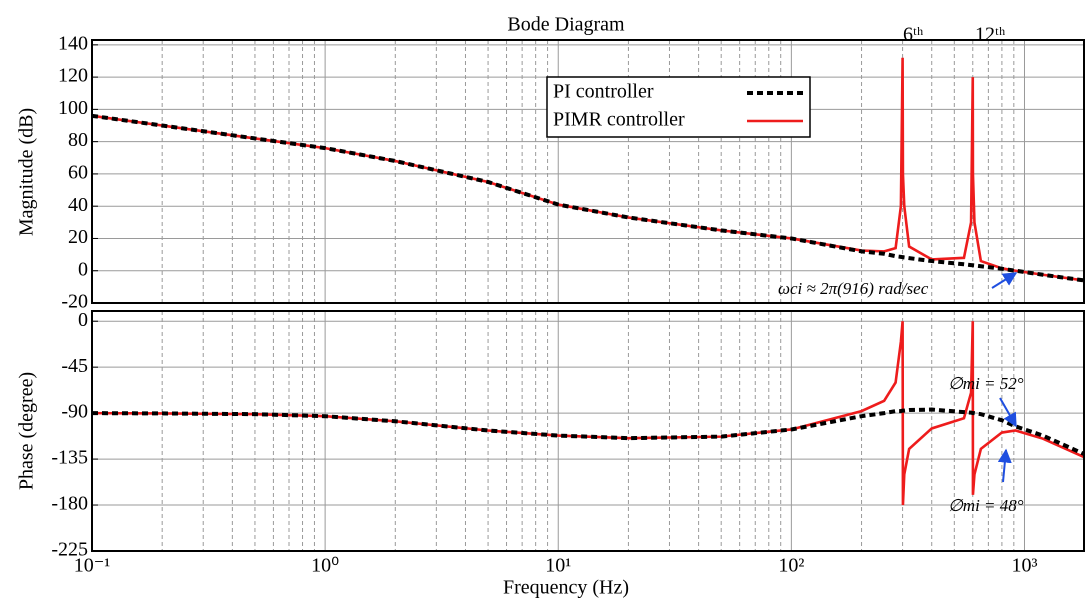 The image size is (1086, 606). I want to click on x-tick-label: 10², so click(791, 566).